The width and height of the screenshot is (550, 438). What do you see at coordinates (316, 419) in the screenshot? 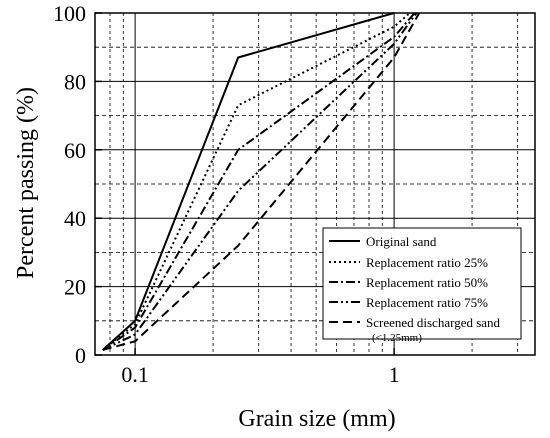
I see `x-axis-title: Grain size (mm)` at bounding box center [316, 419].